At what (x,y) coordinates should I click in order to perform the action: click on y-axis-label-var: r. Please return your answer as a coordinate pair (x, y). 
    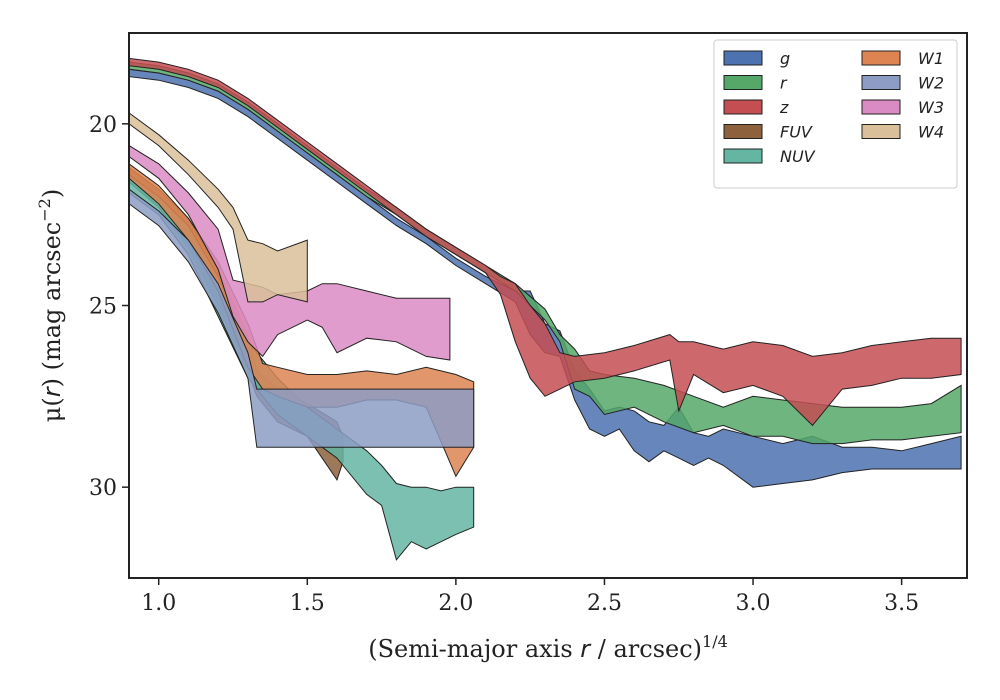
    Looking at the image, I should click on (52, 391).